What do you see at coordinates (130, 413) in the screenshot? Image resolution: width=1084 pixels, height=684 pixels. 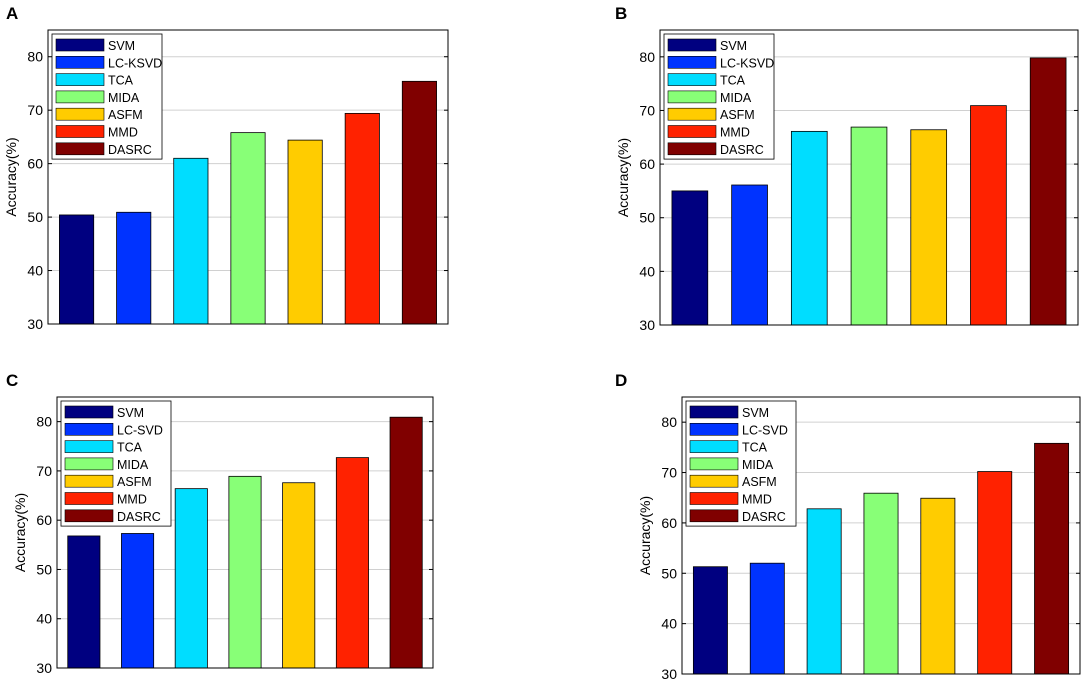 I see `legend-label-svm: SVM` at bounding box center [130, 413].